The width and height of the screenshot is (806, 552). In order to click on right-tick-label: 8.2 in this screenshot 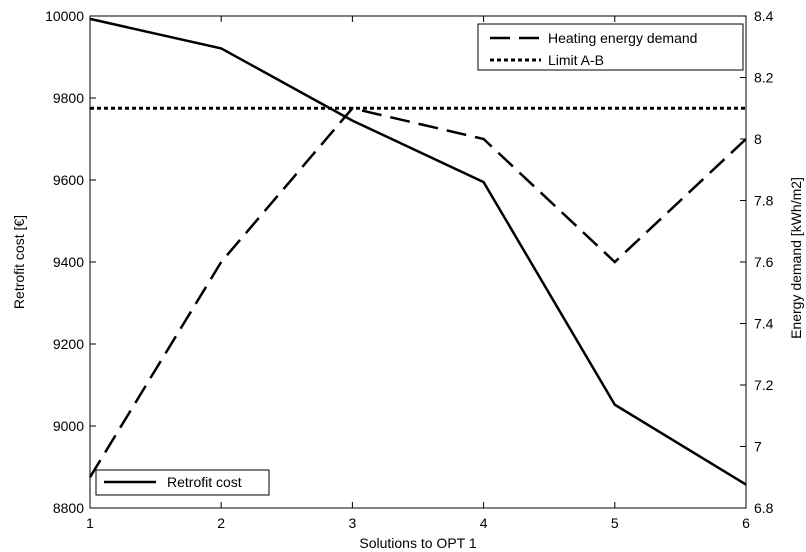, I will do `click(764, 78)`.